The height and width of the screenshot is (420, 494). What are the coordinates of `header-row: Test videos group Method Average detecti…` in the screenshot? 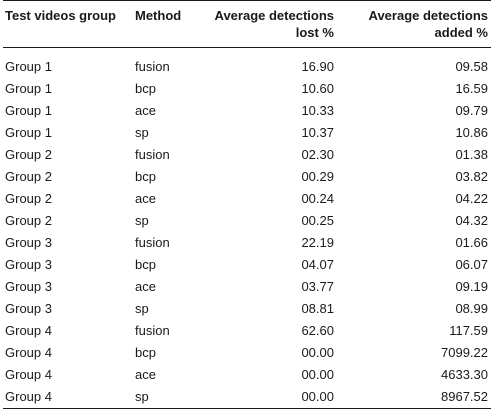 It's located at (247, 24).